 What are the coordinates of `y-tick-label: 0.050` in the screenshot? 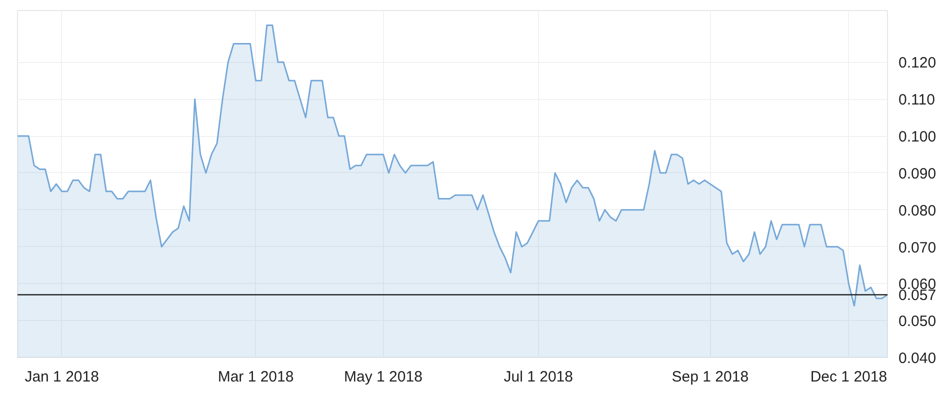 It's located at (917, 321).